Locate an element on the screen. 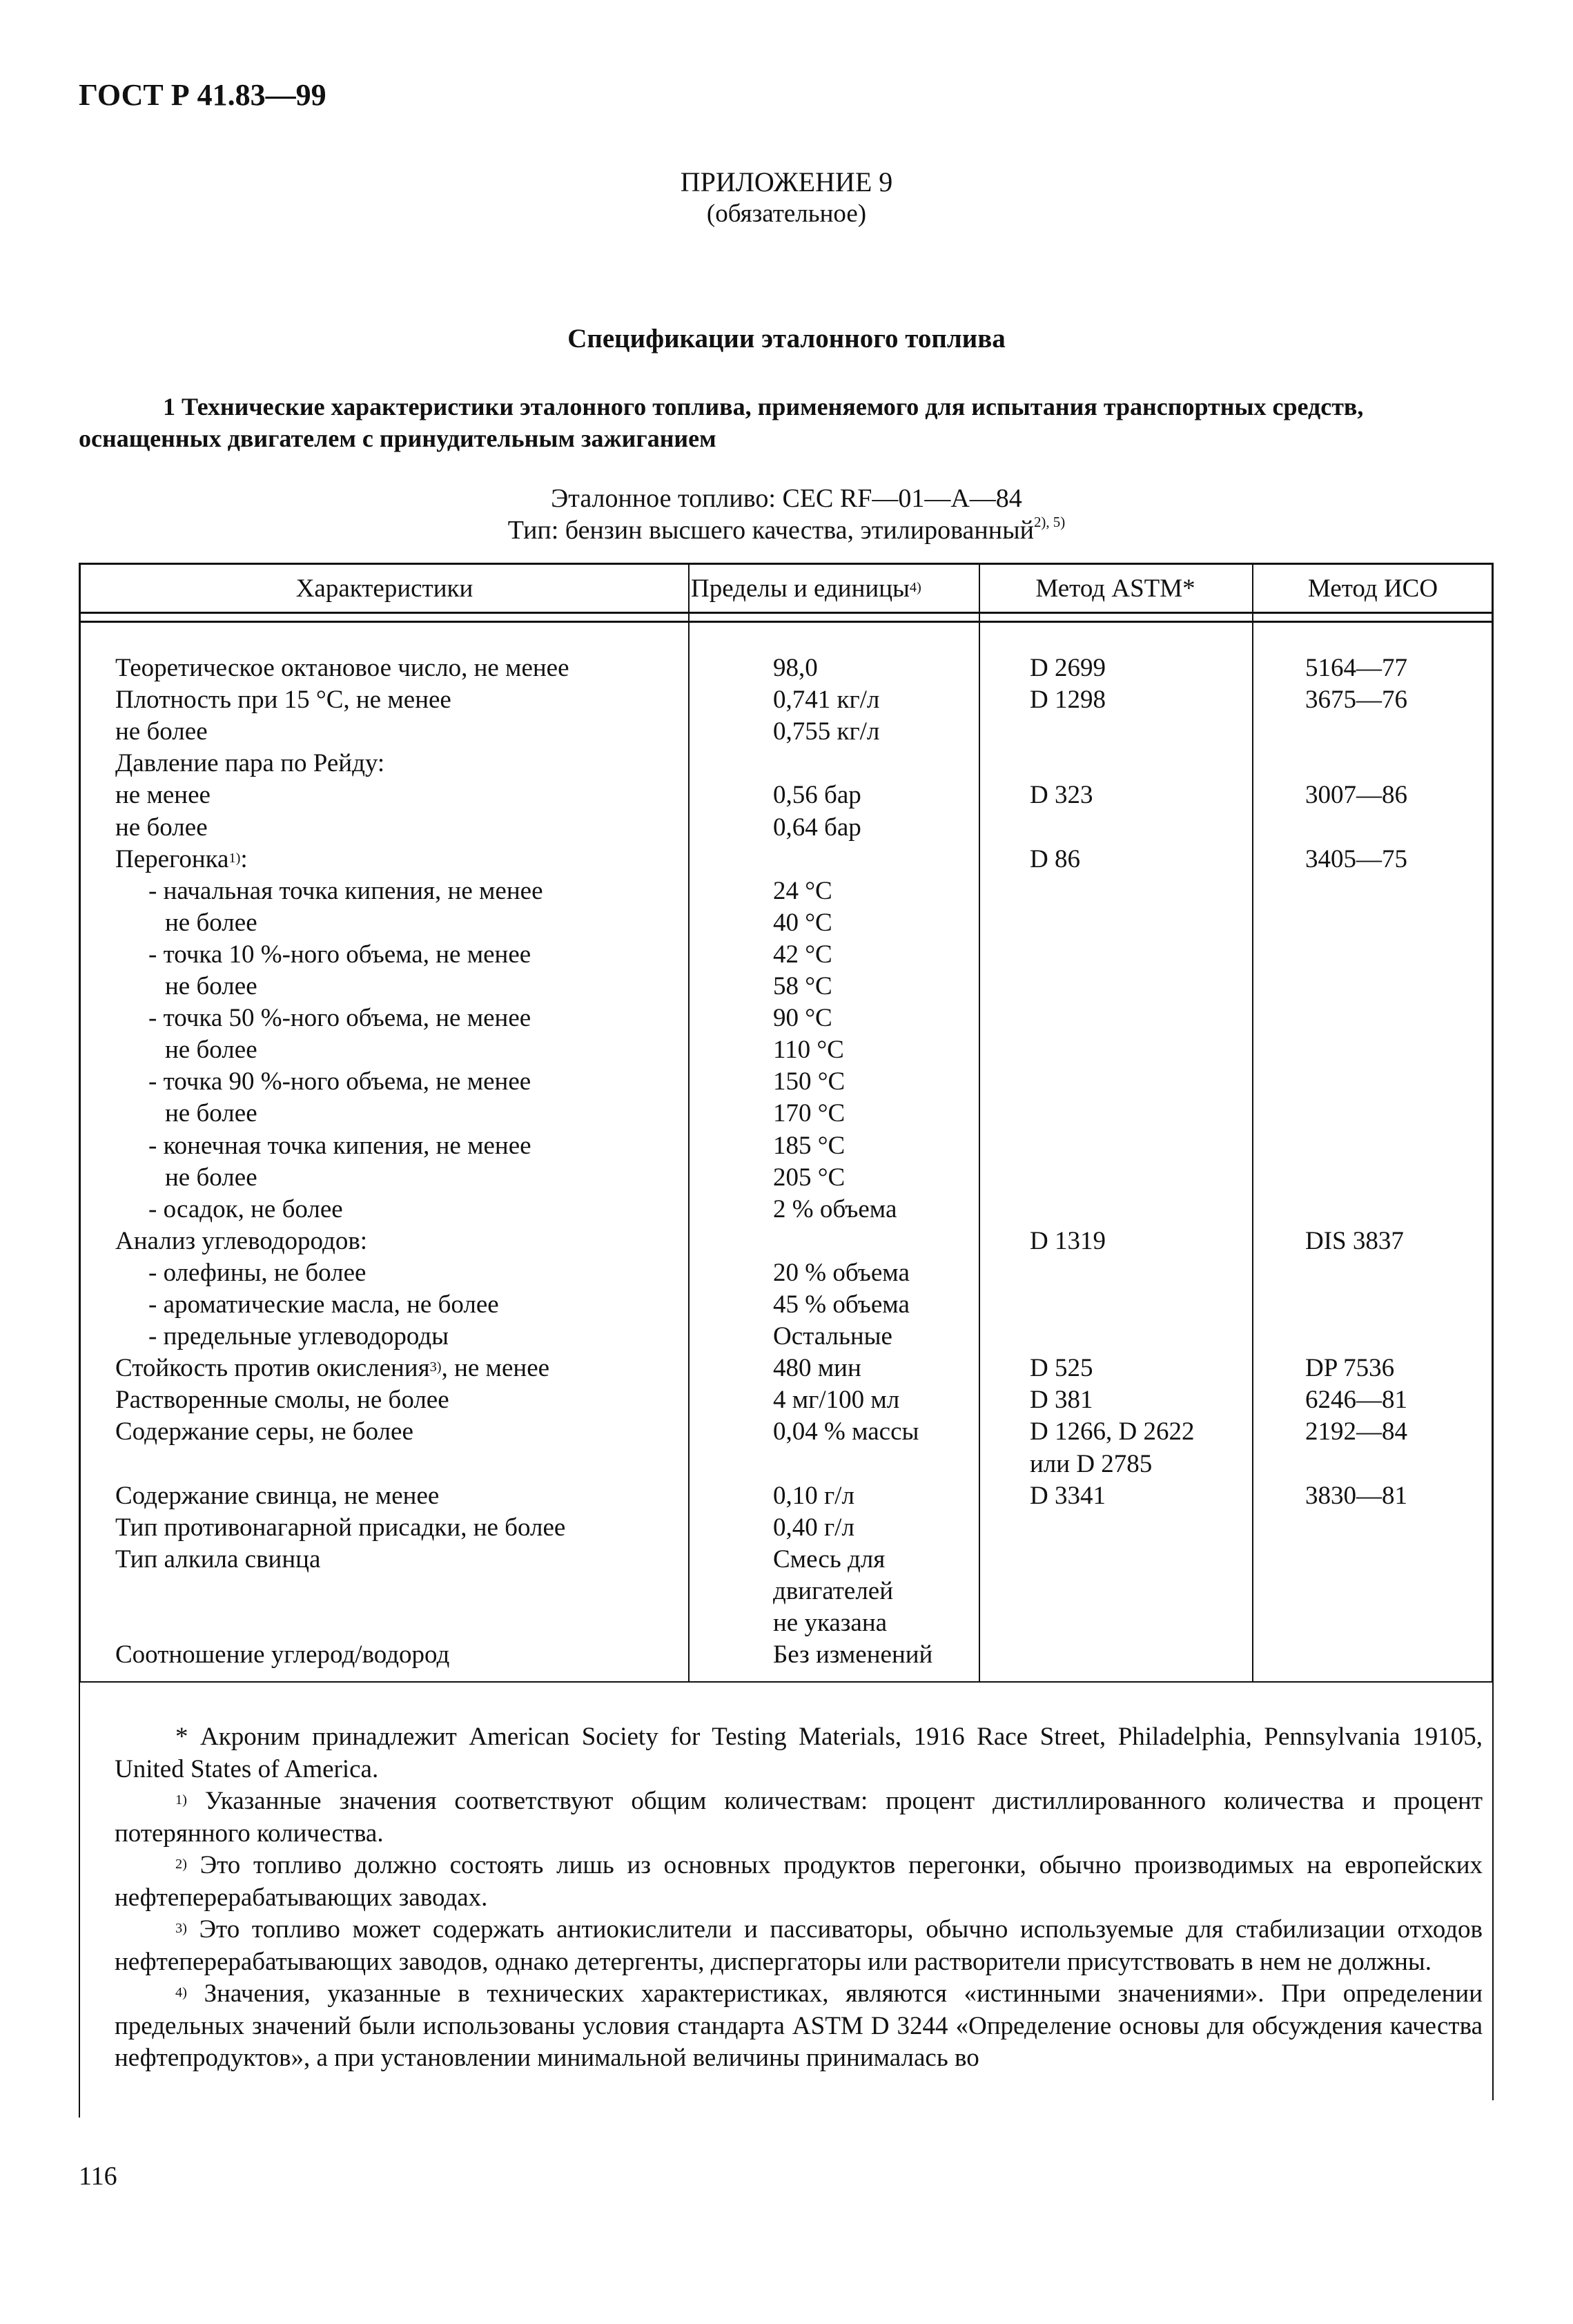 The height and width of the screenshot is (2324, 1573). header-divider is located at coordinates (786, 613).